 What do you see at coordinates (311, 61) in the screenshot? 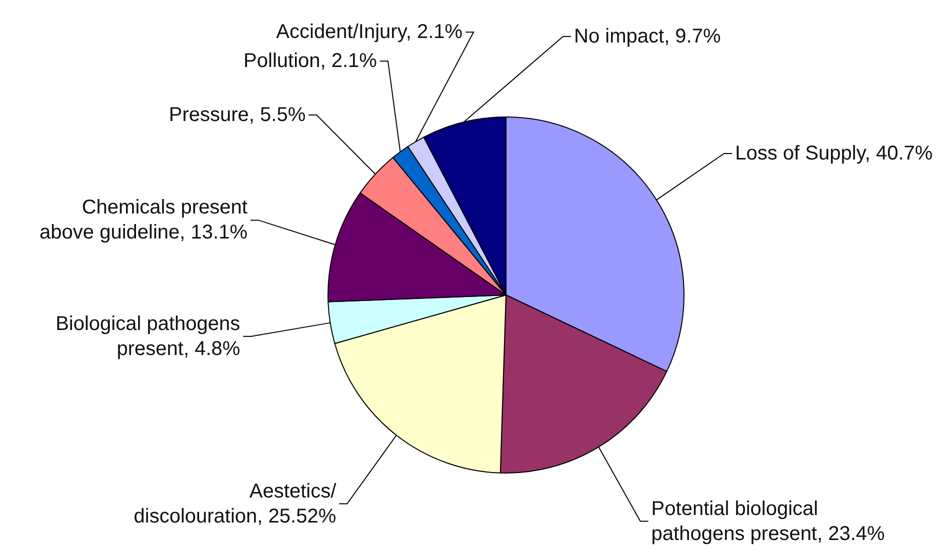
I see `slice-label: Pollution, 2.1%` at bounding box center [311, 61].